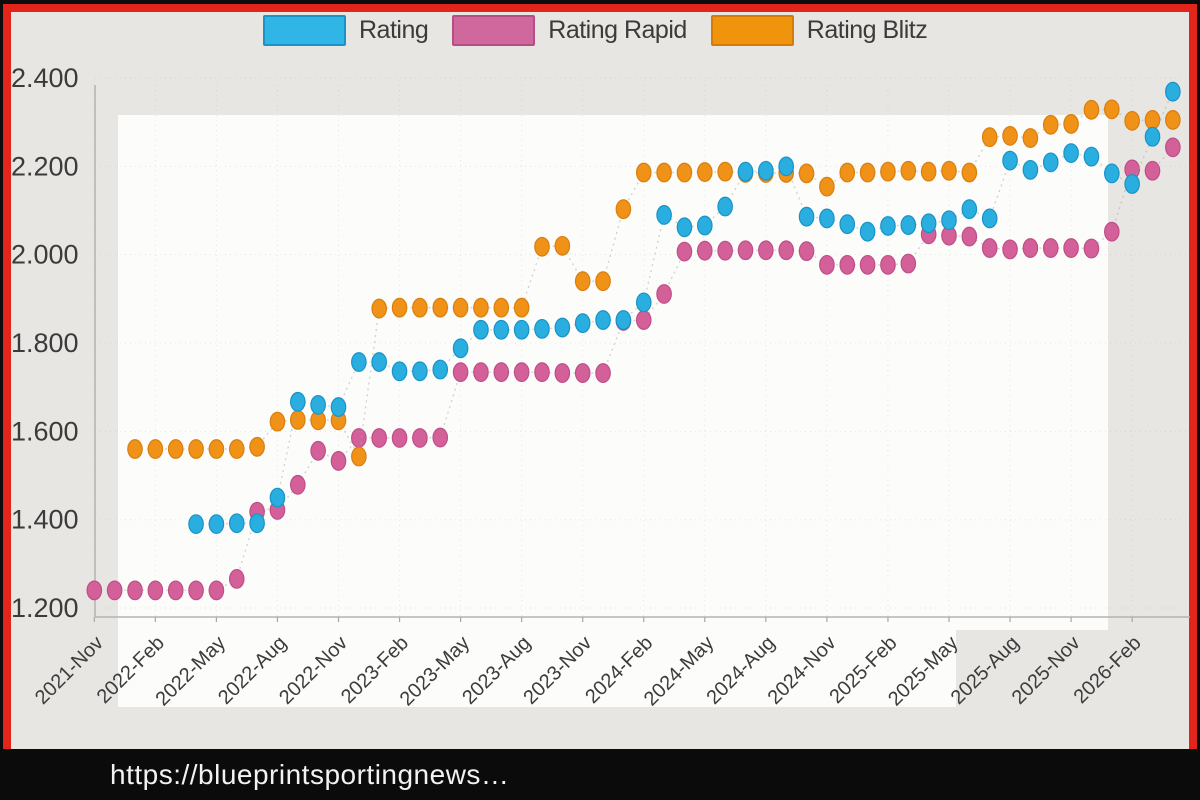 The height and width of the screenshot is (800, 1200). What do you see at coordinates (45, 520) in the screenshot?
I see `svg-text: 1.400` at bounding box center [45, 520].